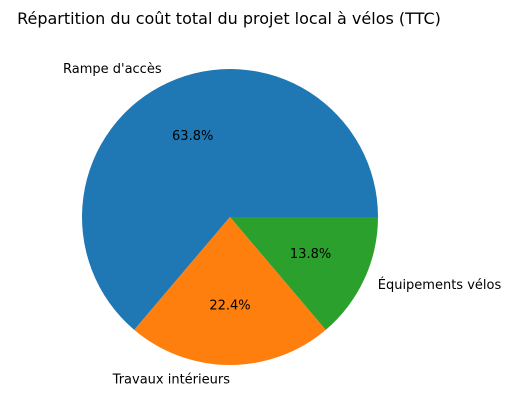 This screenshot has height=416, width=518. I want to click on pie-slice-travaux-interieurs, so click(230, 291).